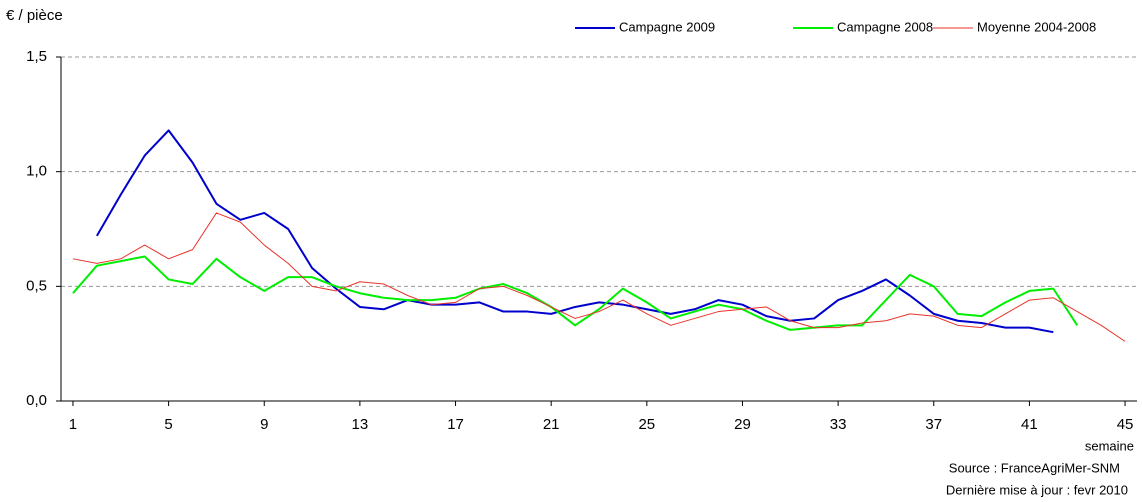  What do you see at coordinates (838, 424) in the screenshot?
I see `x-tick-label: 33` at bounding box center [838, 424].